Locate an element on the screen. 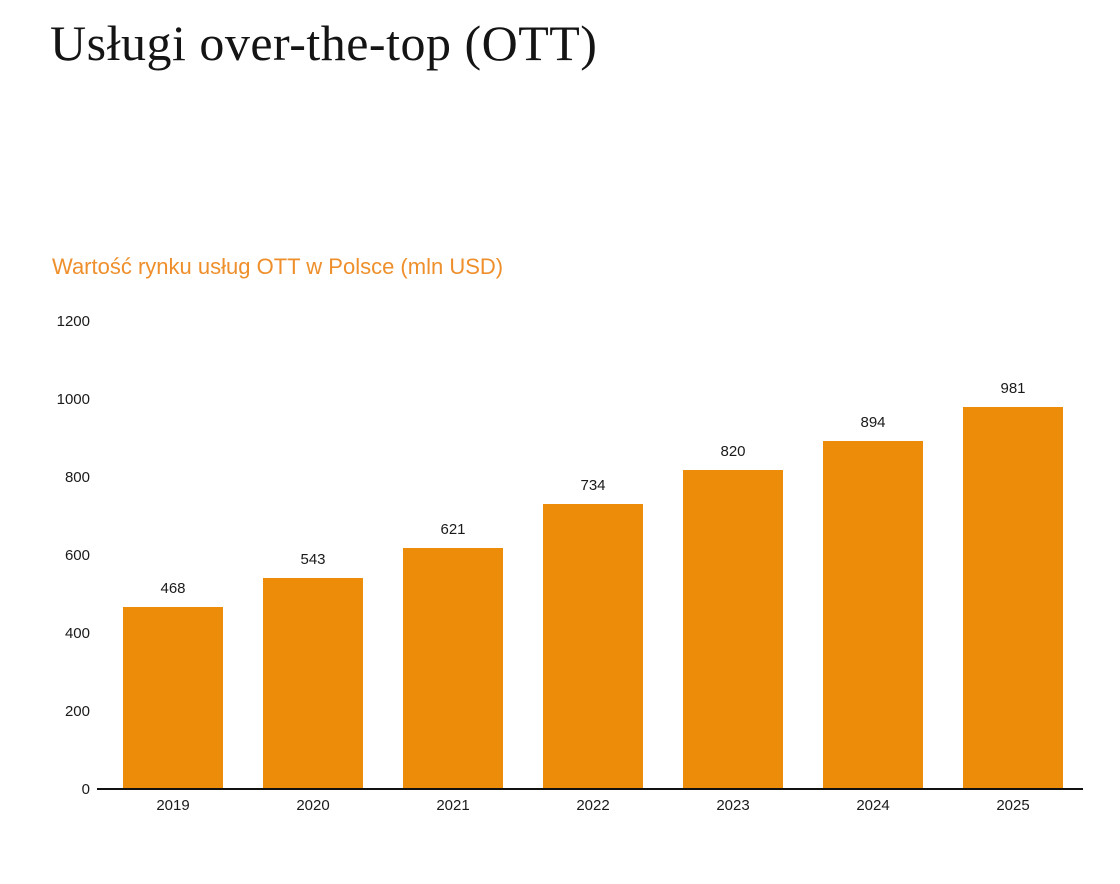 The width and height of the screenshot is (1120, 884). bar-2025 is located at coordinates (1013, 598).